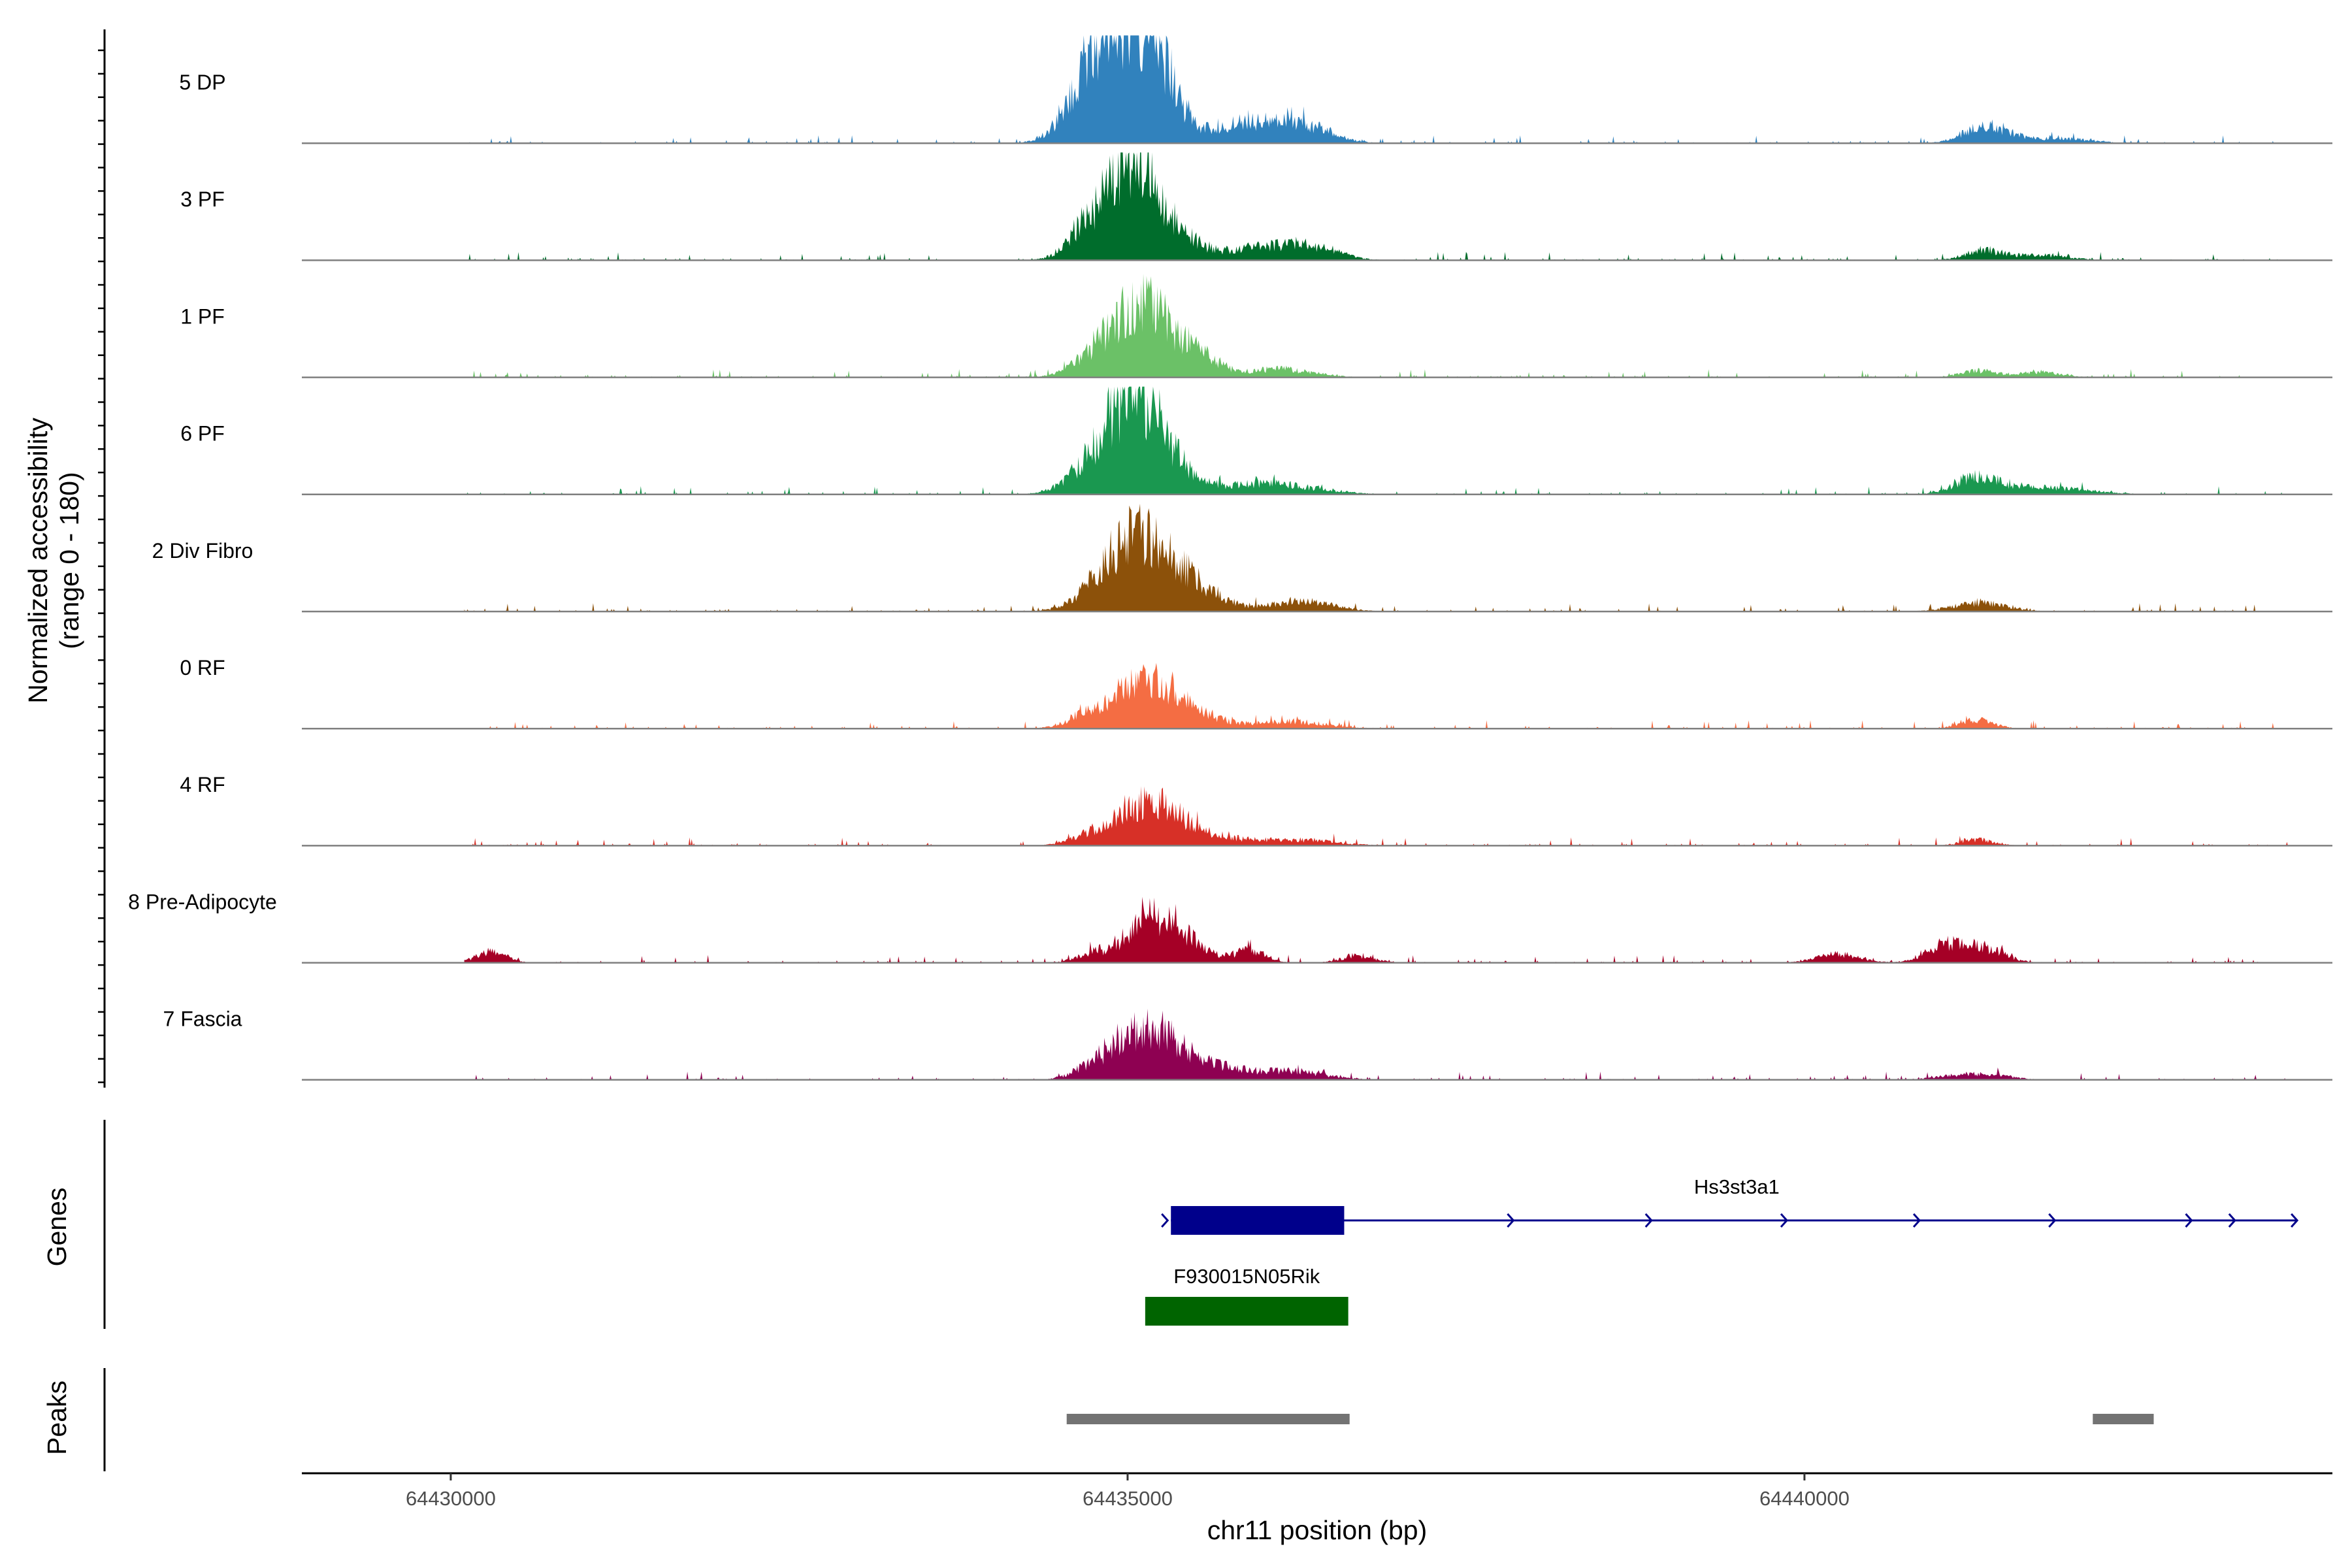 The image size is (2352, 1568). I want to click on gene-label: F930015N05Rik, so click(1246, 1276).